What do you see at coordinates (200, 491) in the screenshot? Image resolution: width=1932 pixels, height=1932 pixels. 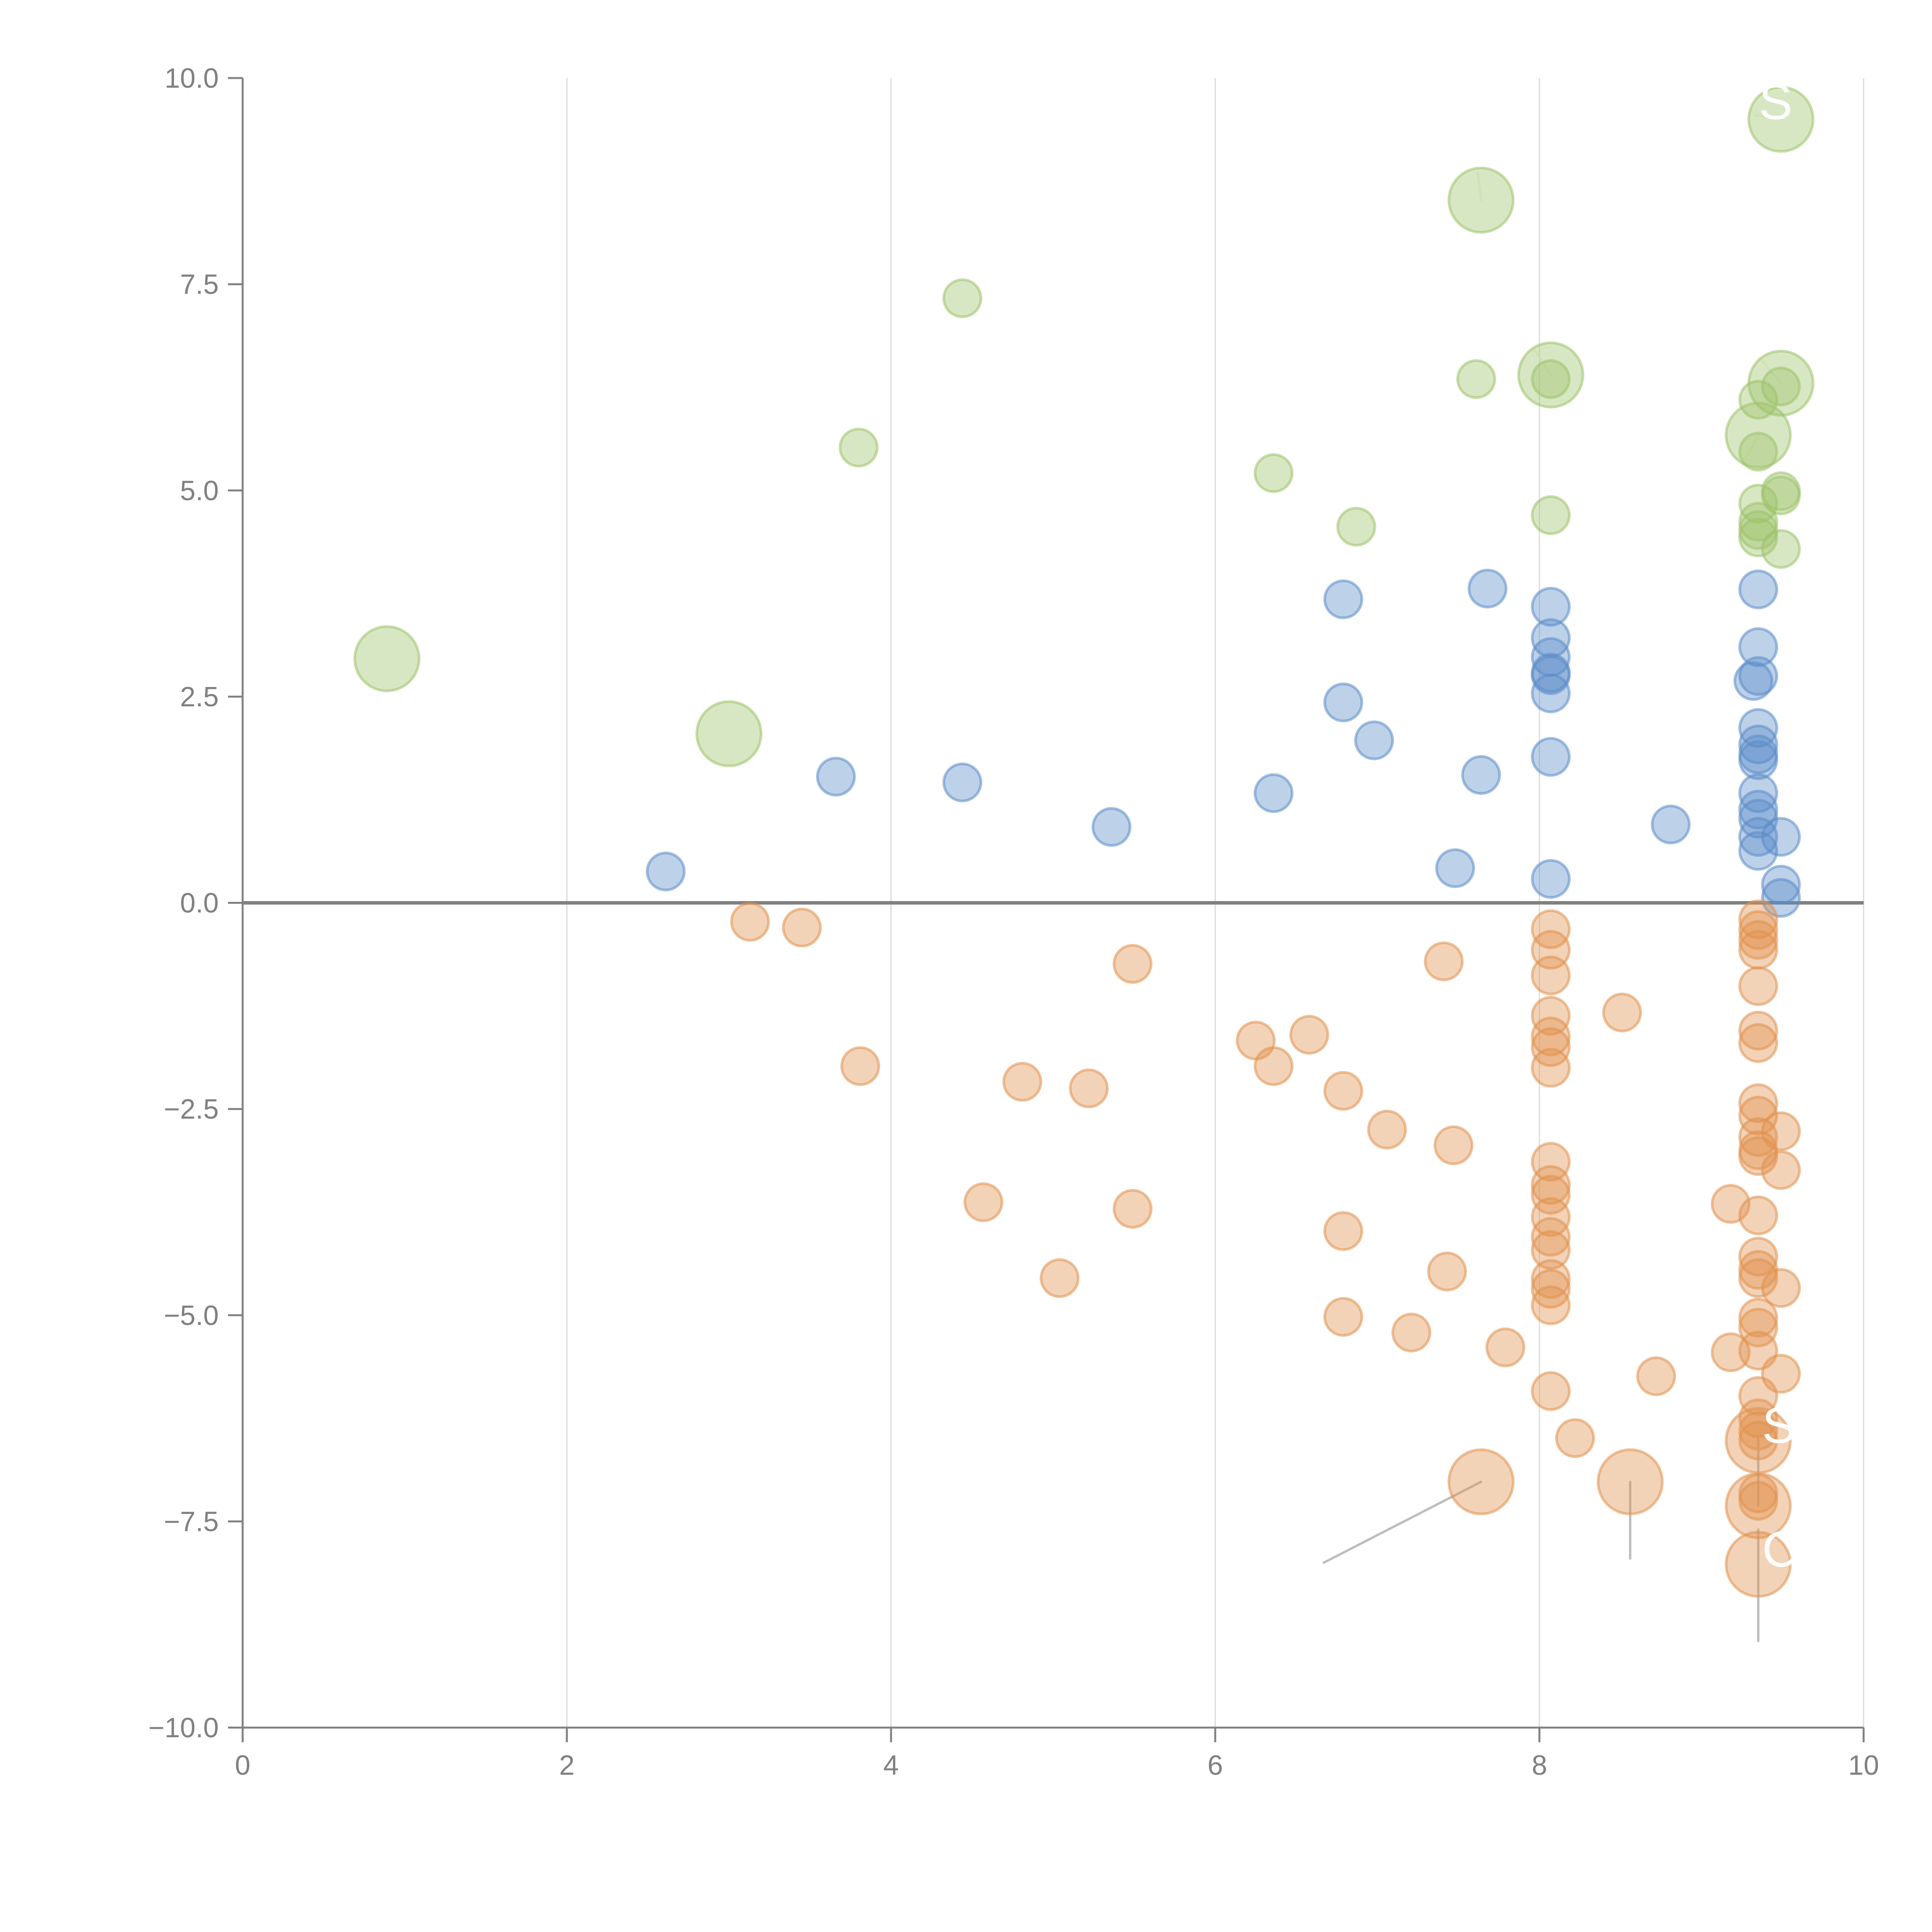 I see `y-tick-label: 5.0` at bounding box center [200, 491].